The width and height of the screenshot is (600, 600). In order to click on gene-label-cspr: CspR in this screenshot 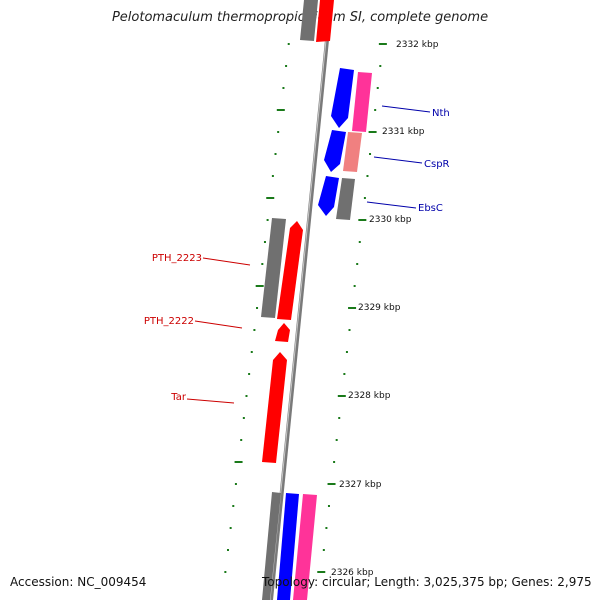, I will do `click(437, 164)`.